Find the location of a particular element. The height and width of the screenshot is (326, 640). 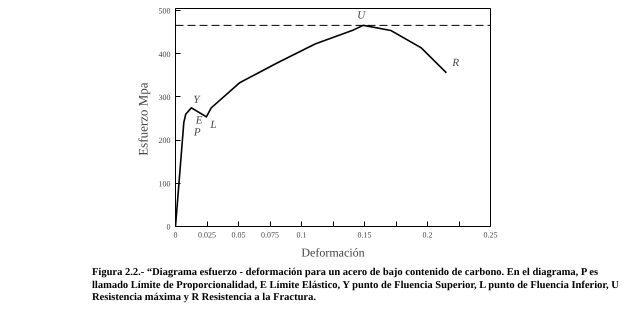

y-tick-label: 100 is located at coordinates (164, 183).